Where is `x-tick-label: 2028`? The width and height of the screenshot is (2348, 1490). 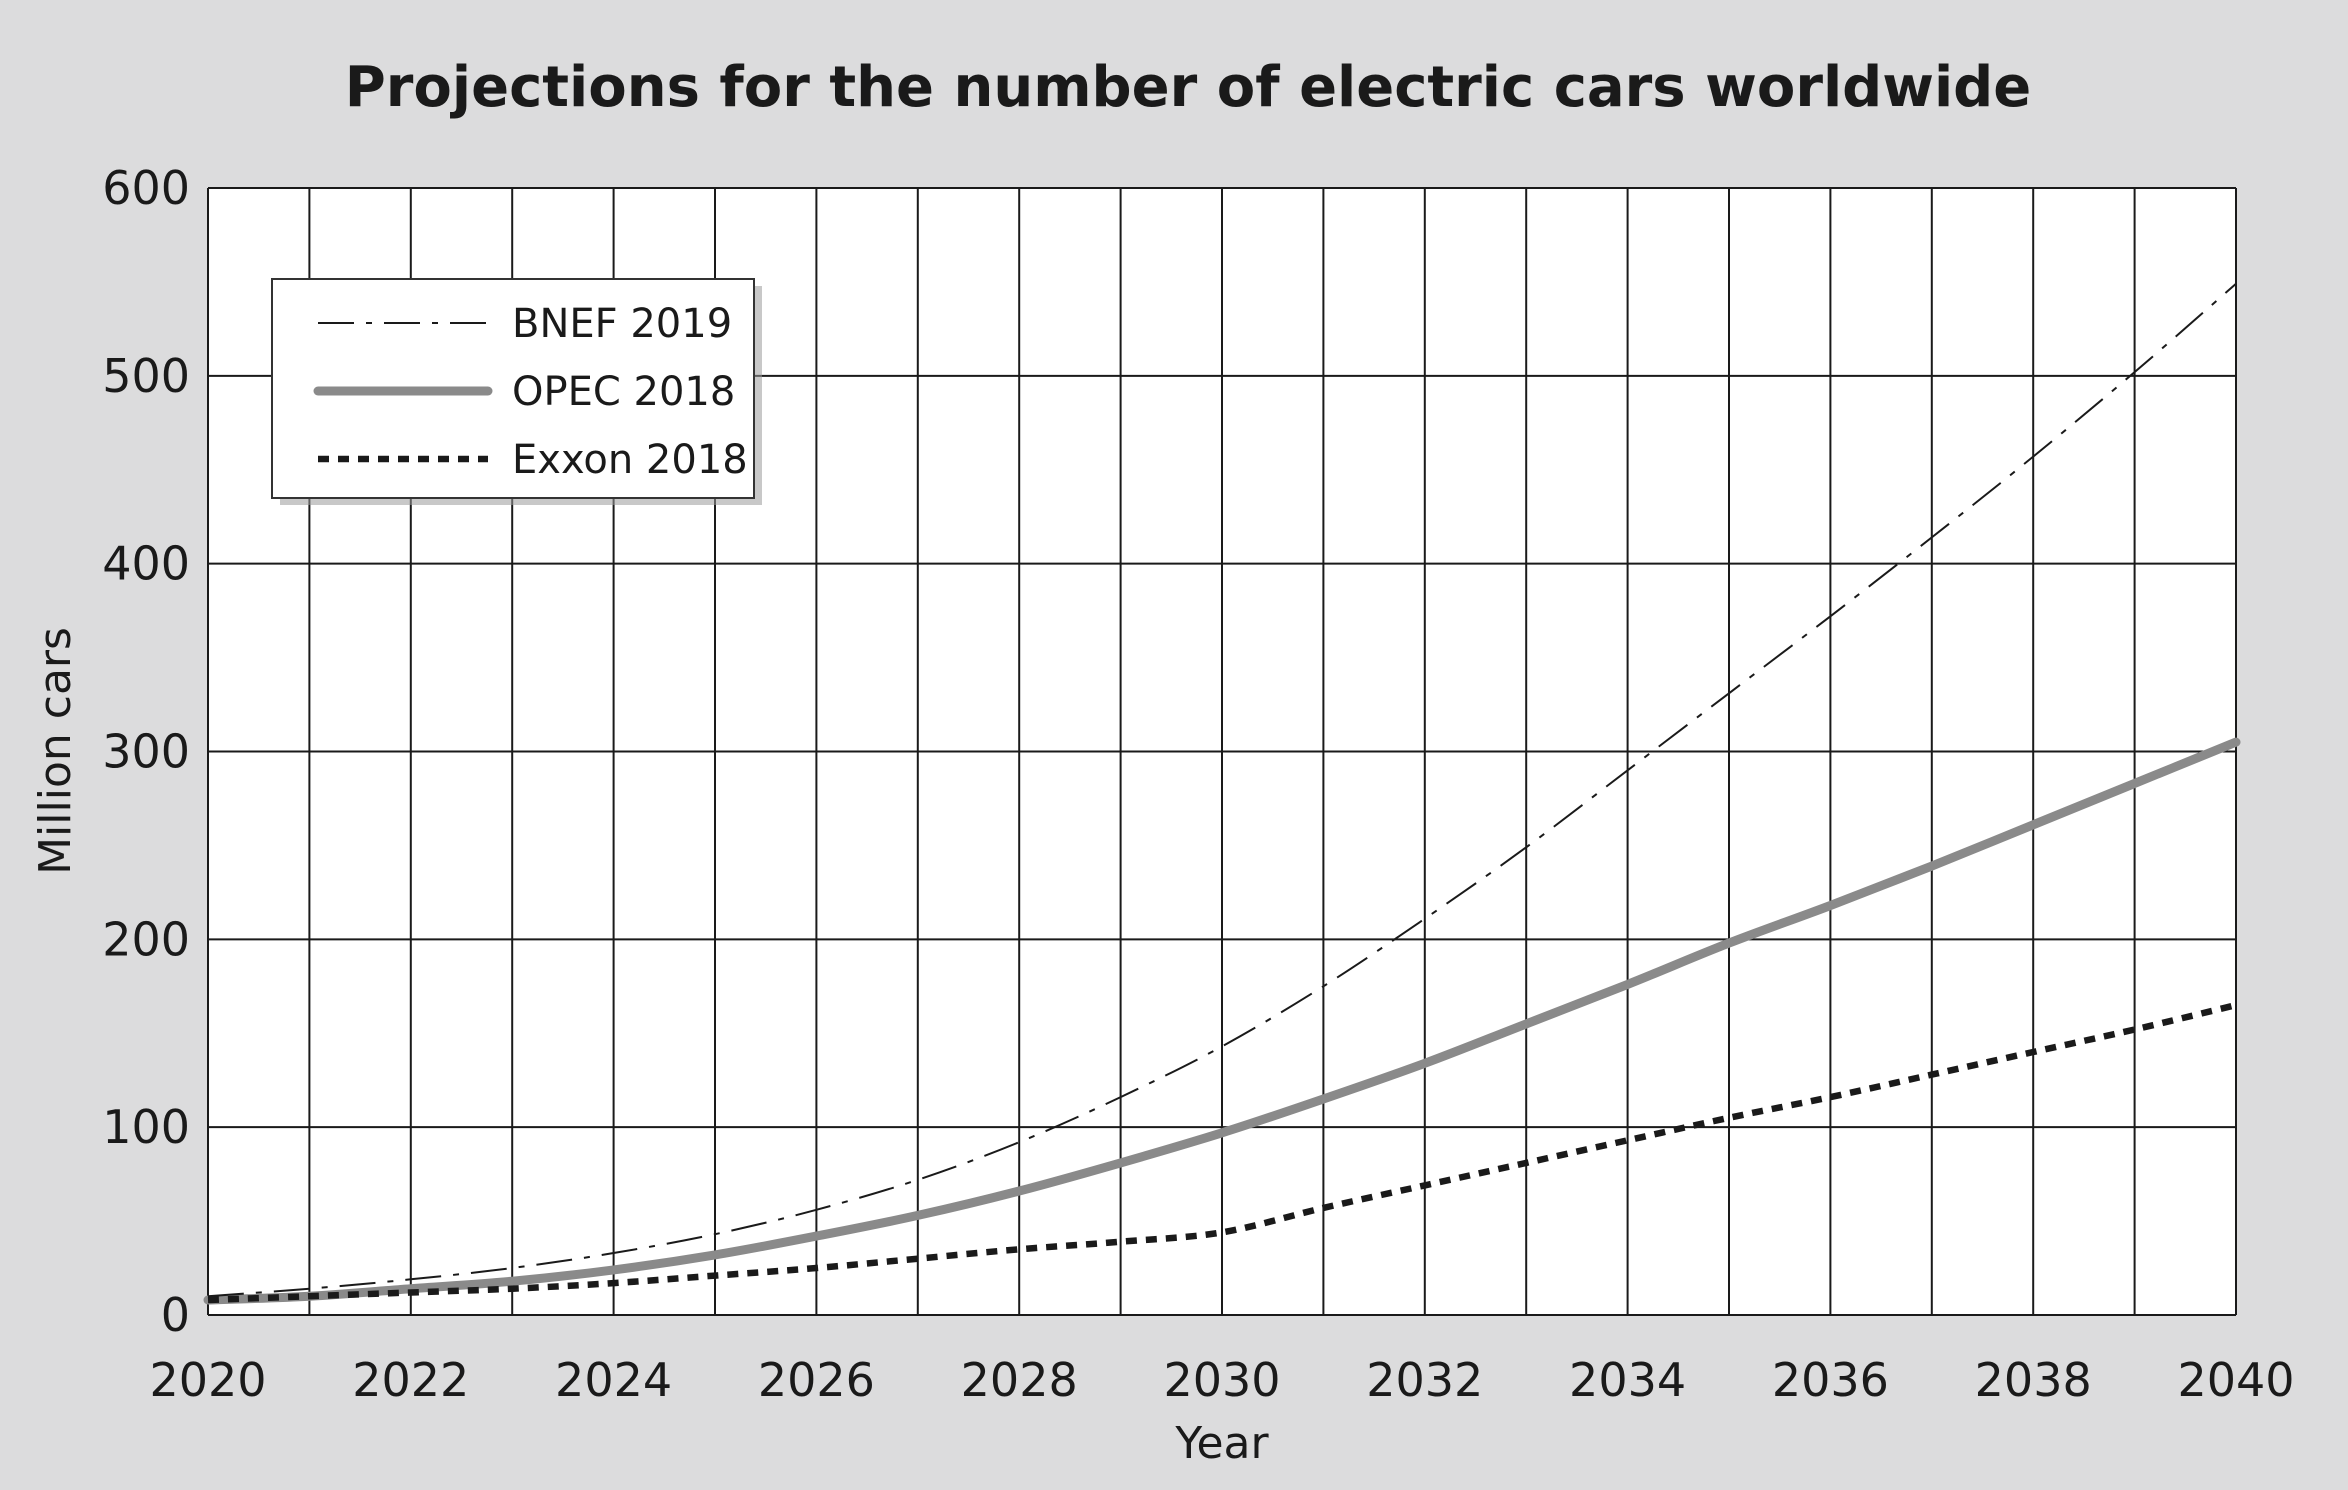 x-tick-label: 2028 is located at coordinates (1019, 1380).